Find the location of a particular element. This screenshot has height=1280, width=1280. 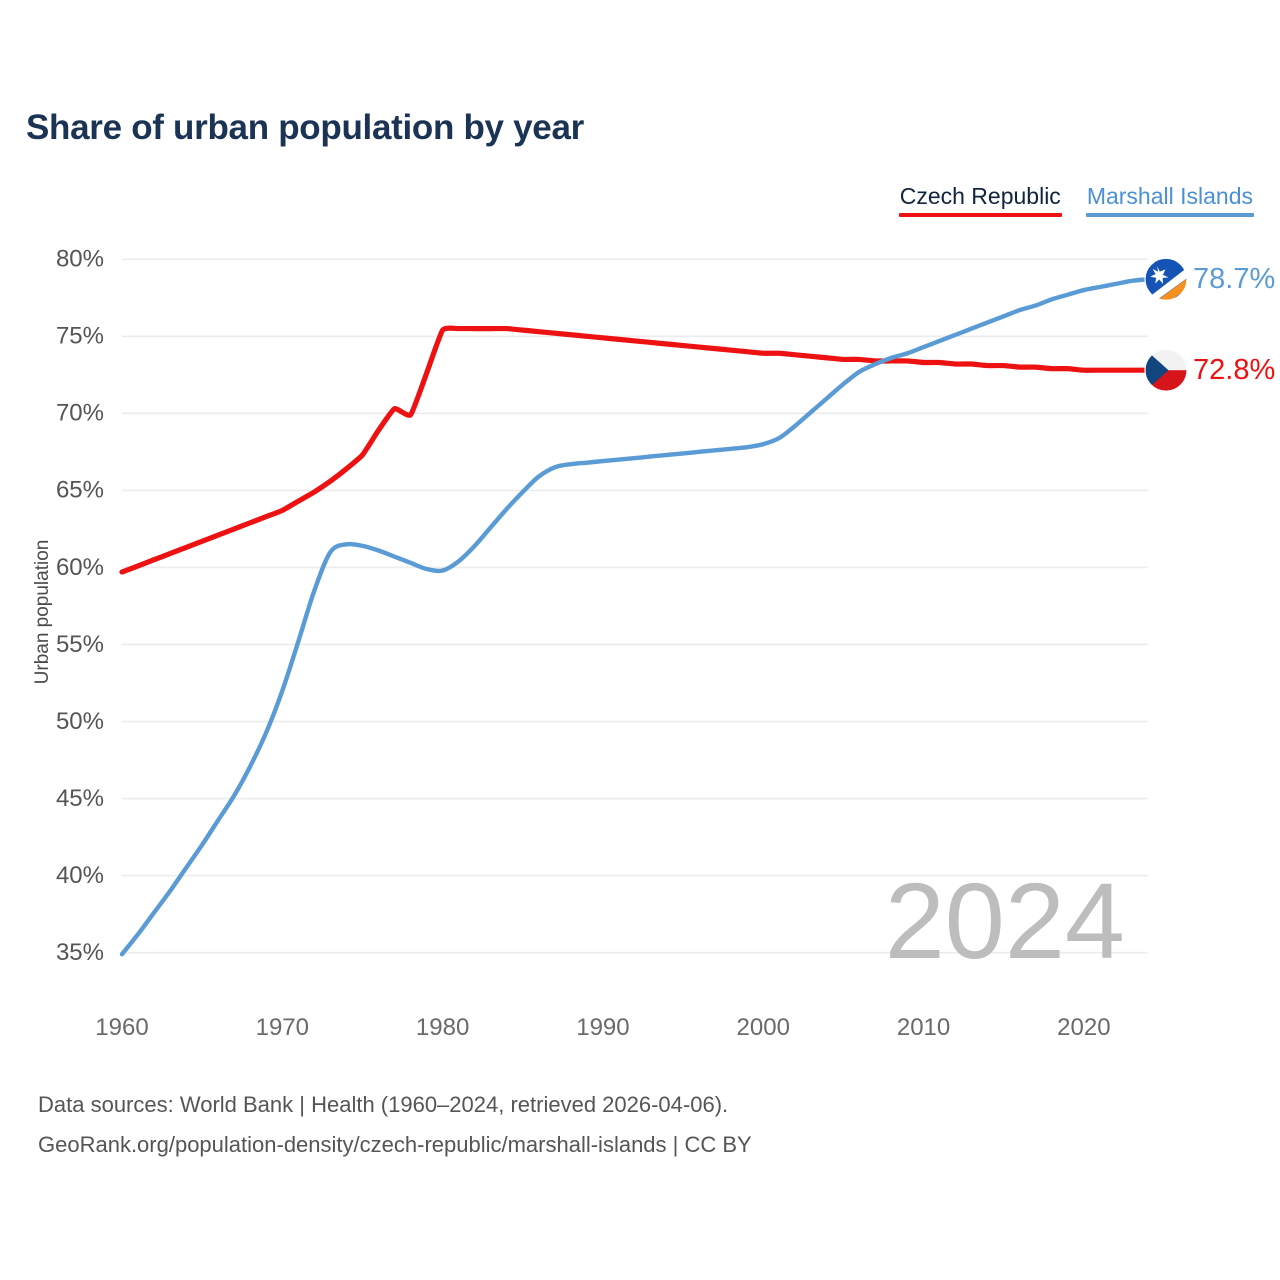

x-tick-label: 2010 is located at coordinates (923, 1027).